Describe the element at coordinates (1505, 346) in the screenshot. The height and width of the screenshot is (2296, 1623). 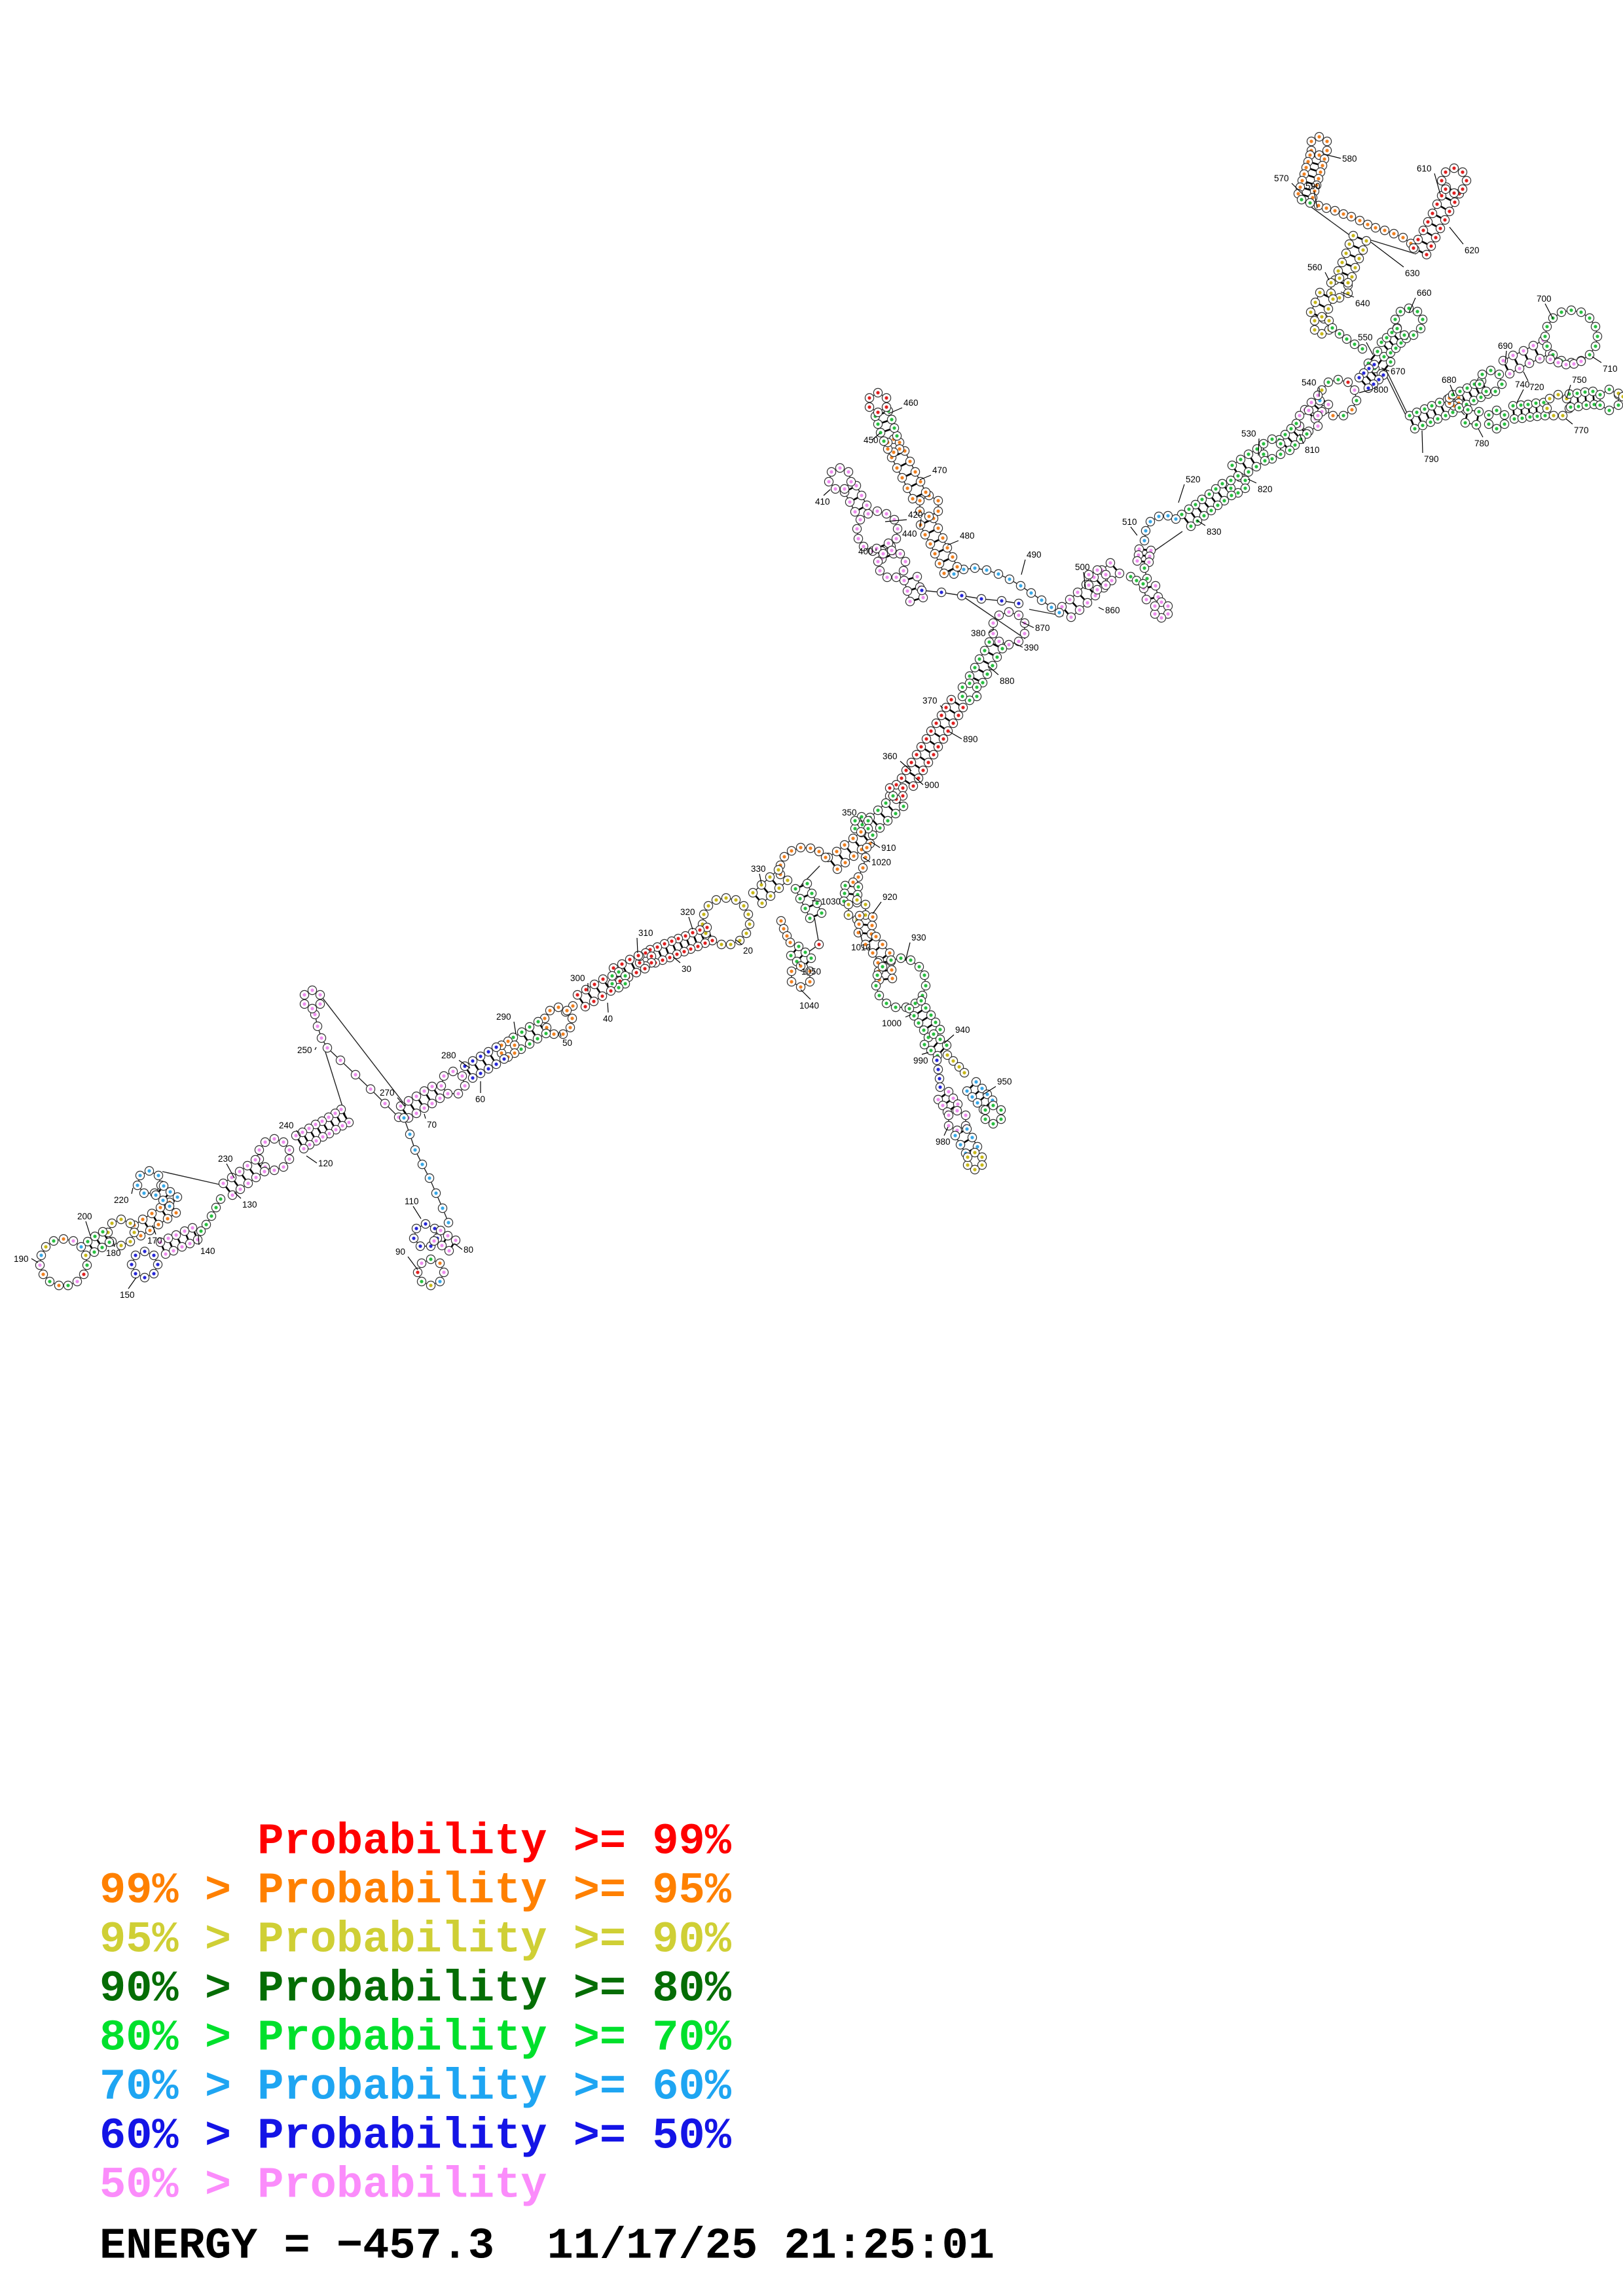
I see `svg-text: 690` at that location.